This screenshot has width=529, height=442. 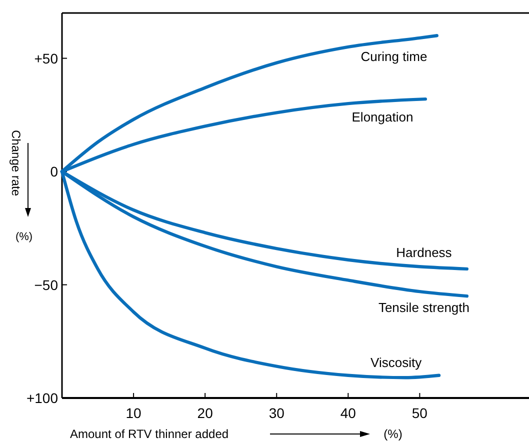 What do you see at coordinates (149, 434) in the screenshot?
I see `x-axis-title: Amount of RTV thinner added` at bounding box center [149, 434].